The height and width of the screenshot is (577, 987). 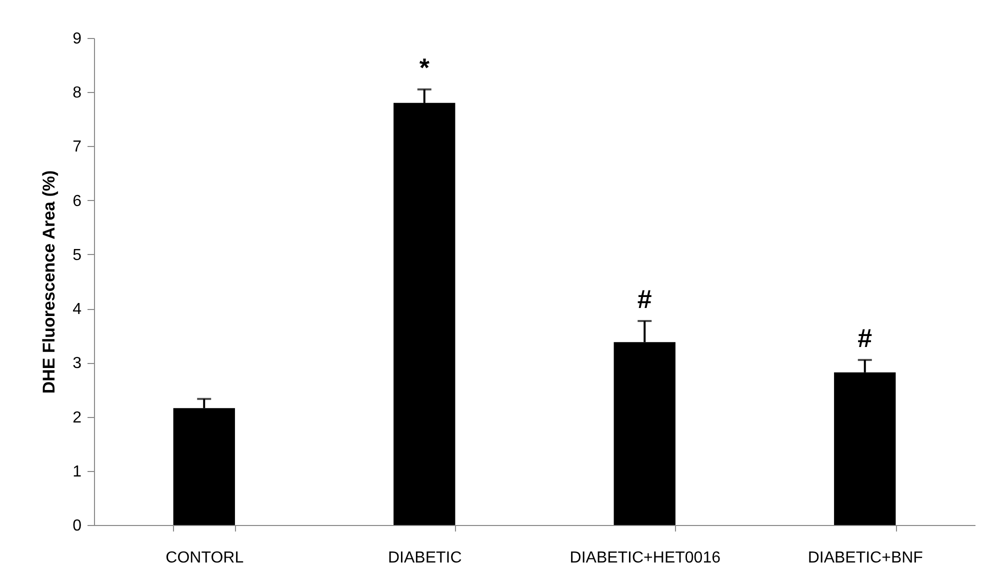 I want to click on y-tick-label: 3, so click(x=77, y=363).